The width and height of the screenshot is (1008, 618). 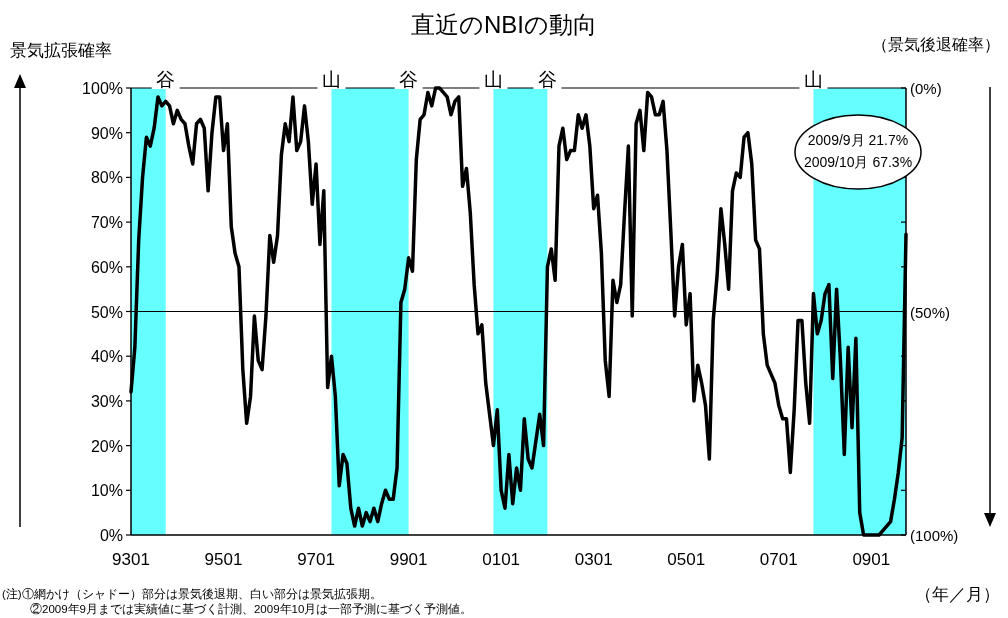 What do you see at coordinates (106, 491) in the screenshot?
I see `y-tick-label: 10%` at bounding box center [106, 491].